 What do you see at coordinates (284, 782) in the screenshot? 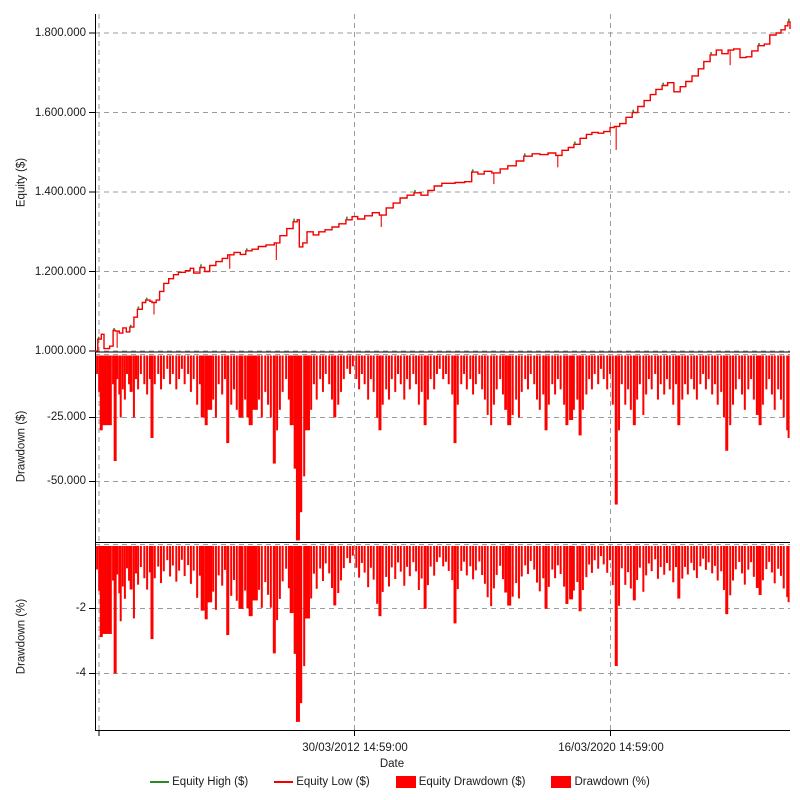
I see `red-line-icon` at bounding box center [284, 782].